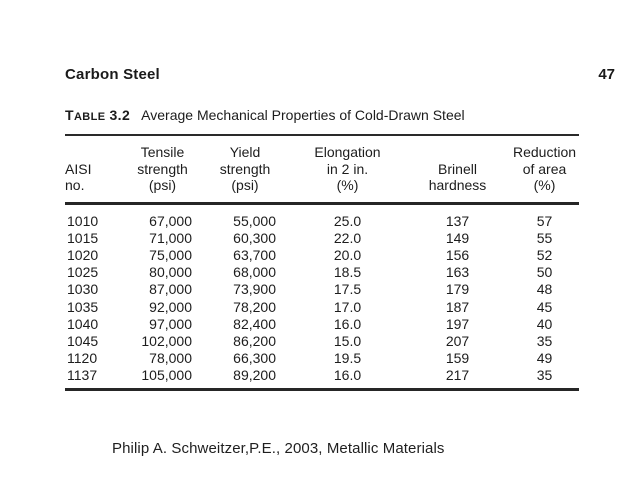 Image resolution: width=638 pixels, height=478 pixels. Describe the element at coordinates (322, 378) in the screenshot. I see `table-row: 1137 105,000 89,200 16.0 217 35` at that location.